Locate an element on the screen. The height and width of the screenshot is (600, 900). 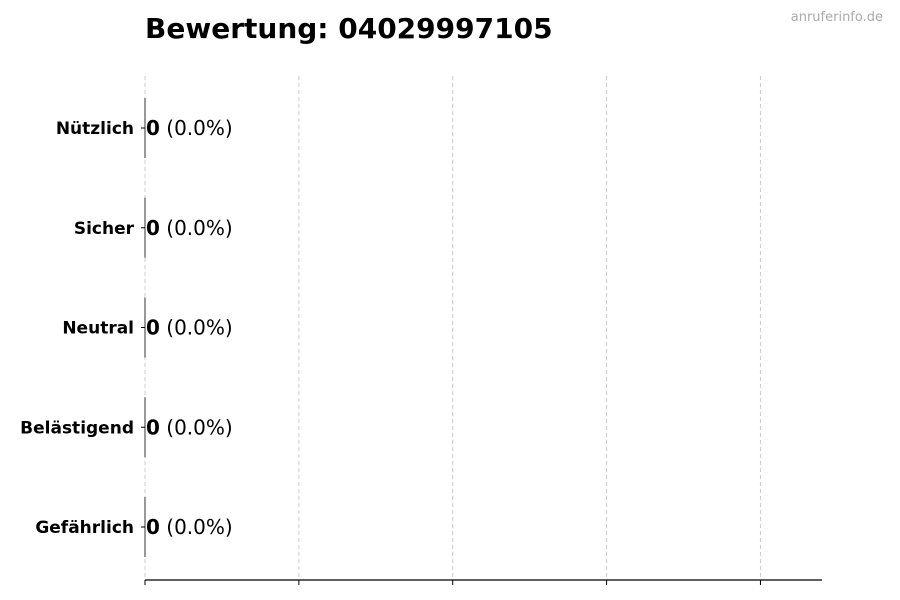
y-tick-label: Nützlich is located at coordinates (95, 129).